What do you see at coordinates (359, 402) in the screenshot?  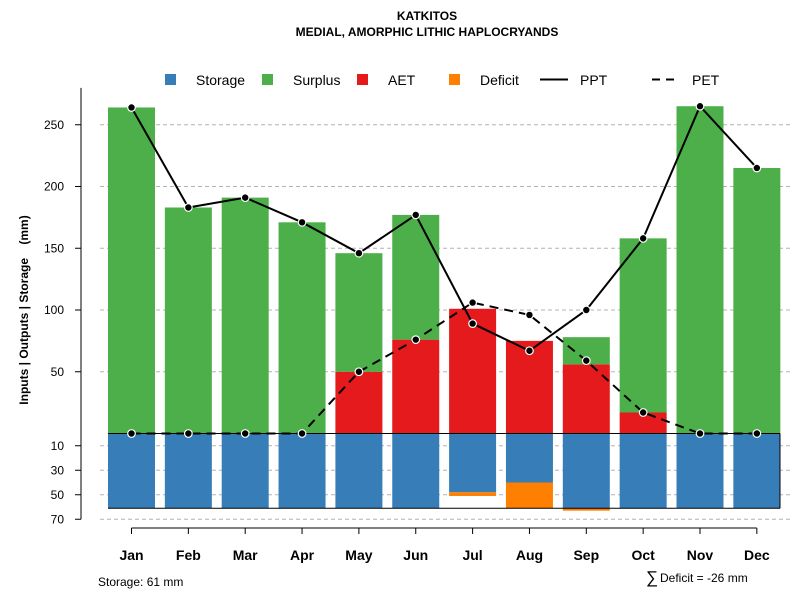 I see `bar-aet-may` at bounding box center [359, 402].